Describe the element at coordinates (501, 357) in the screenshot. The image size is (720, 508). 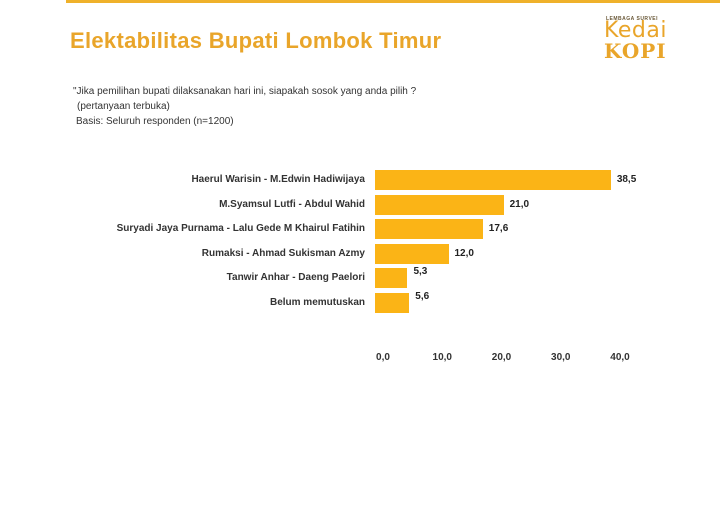
I see `x-tick-label: 20,0` at that location.